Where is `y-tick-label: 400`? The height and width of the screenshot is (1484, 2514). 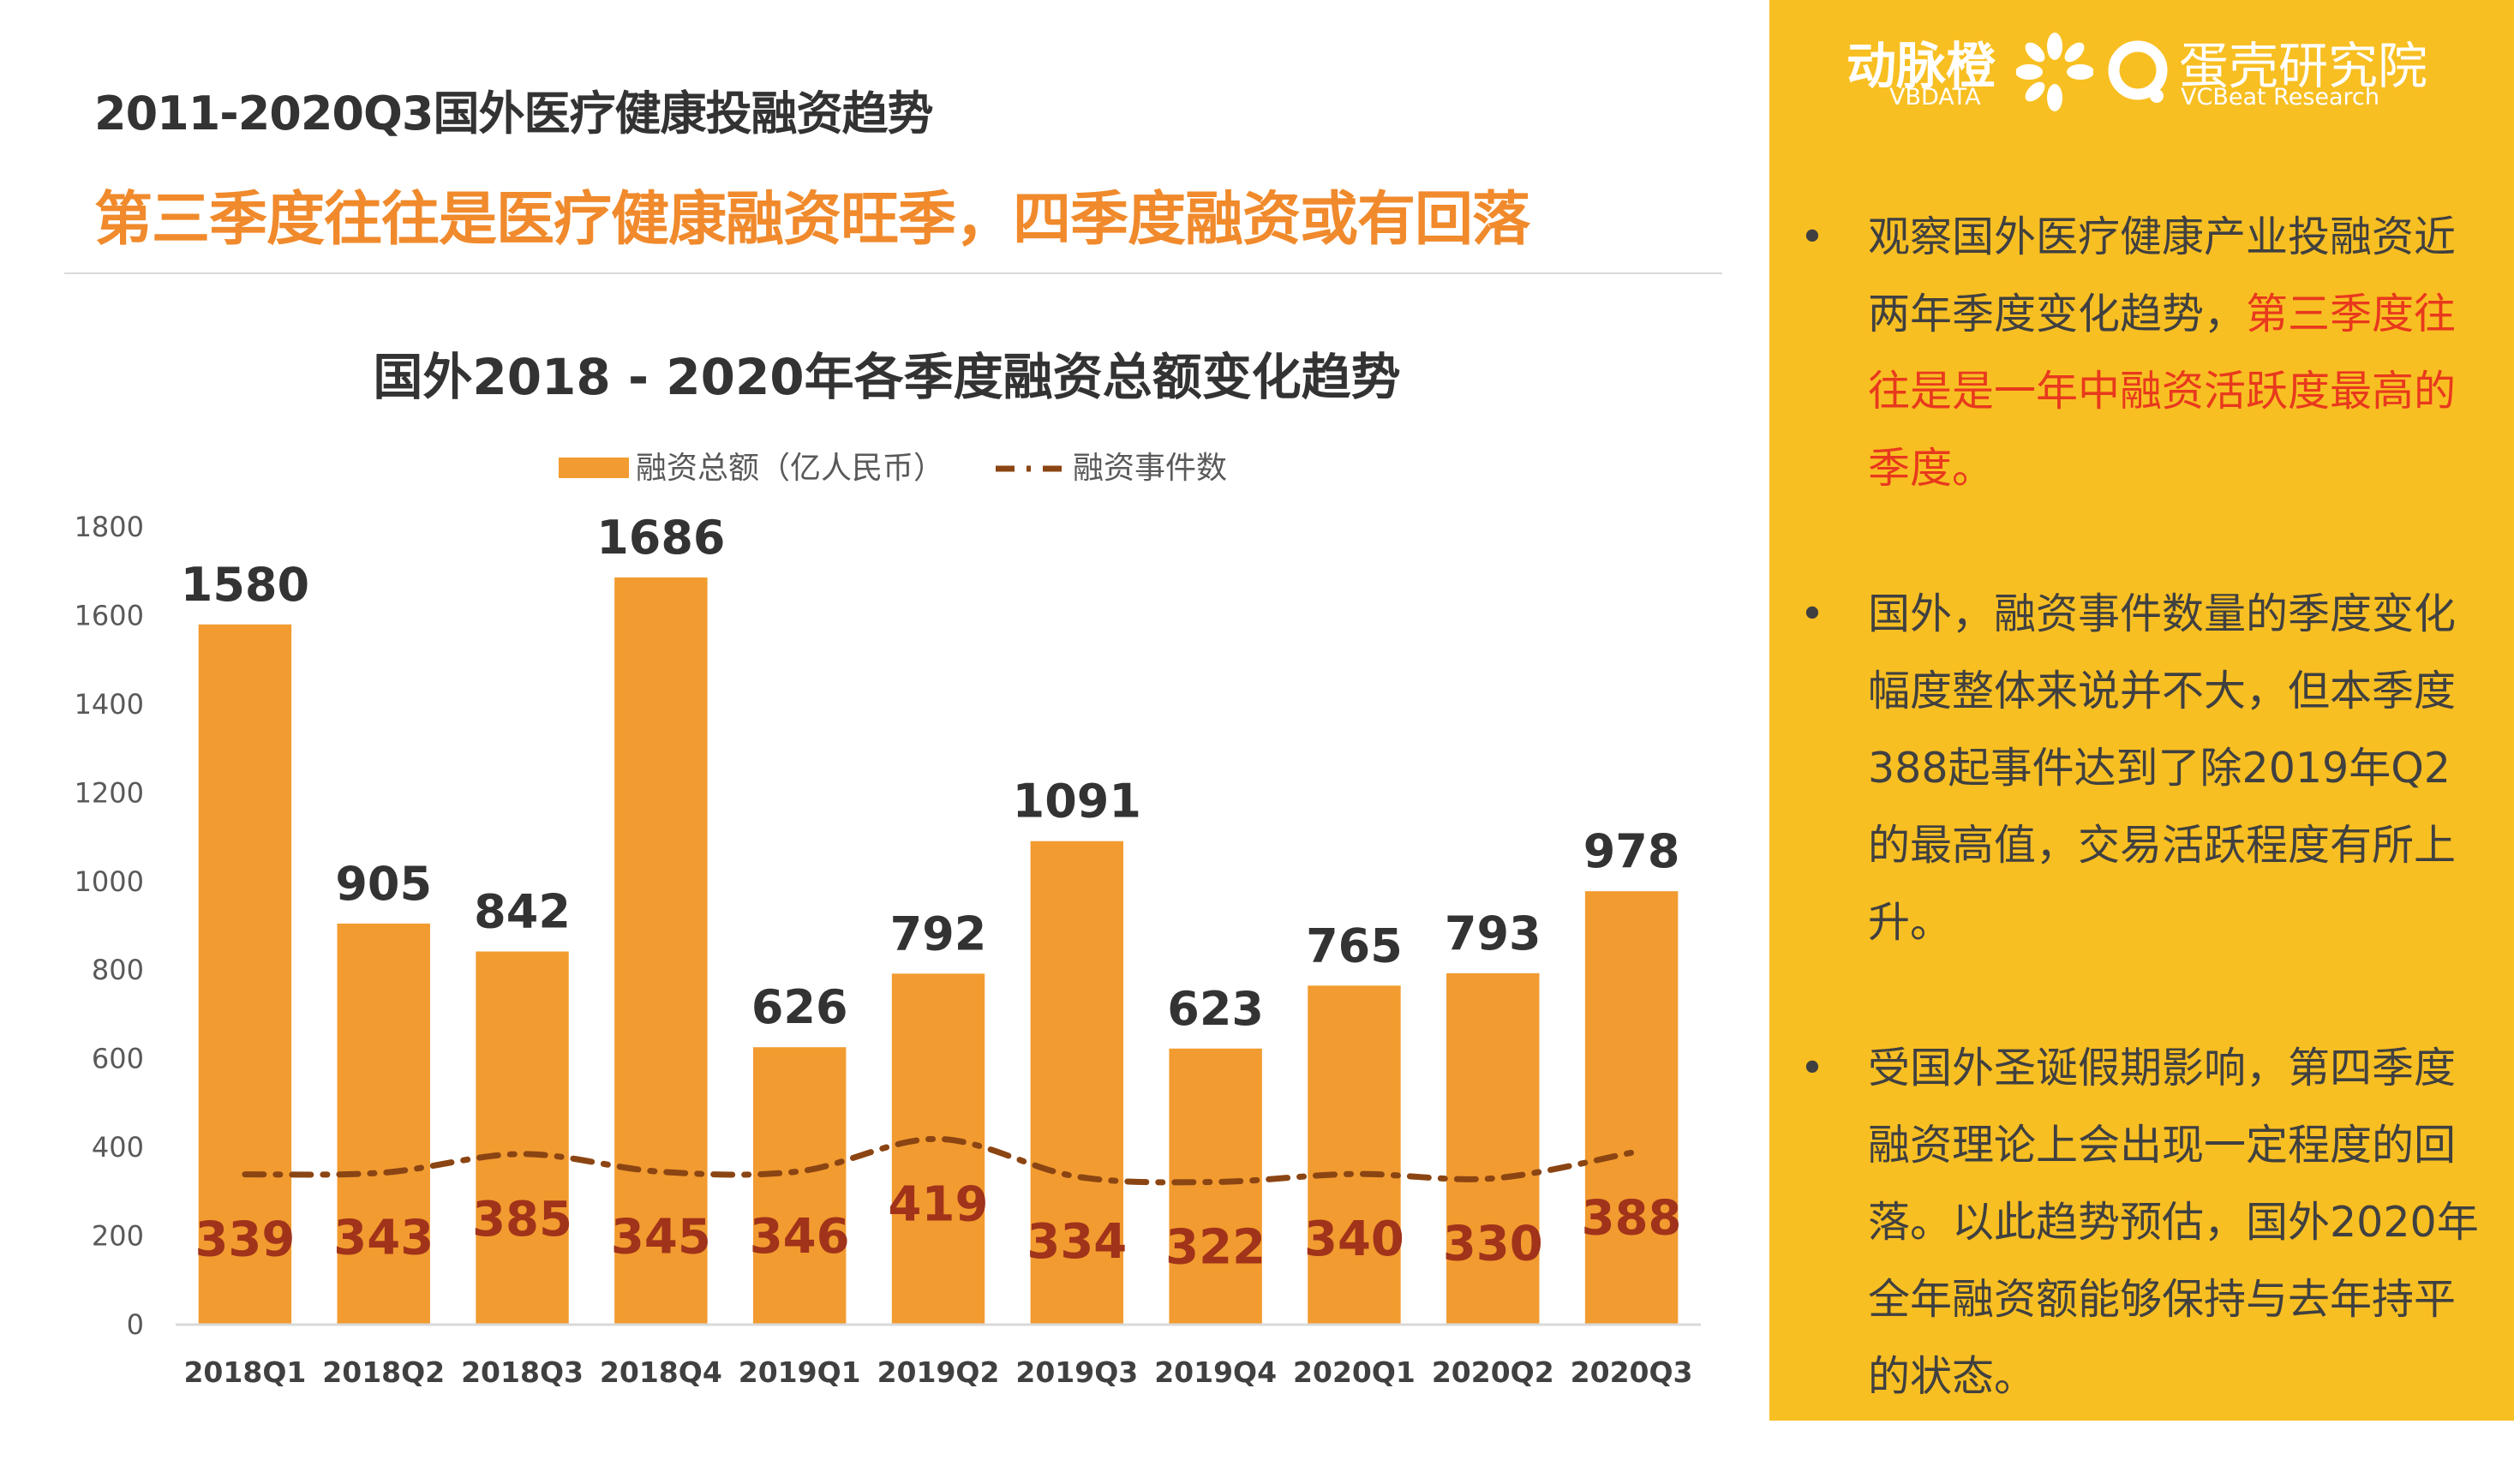
y-tick-label: 400 is located at coordinates (118, 1147).